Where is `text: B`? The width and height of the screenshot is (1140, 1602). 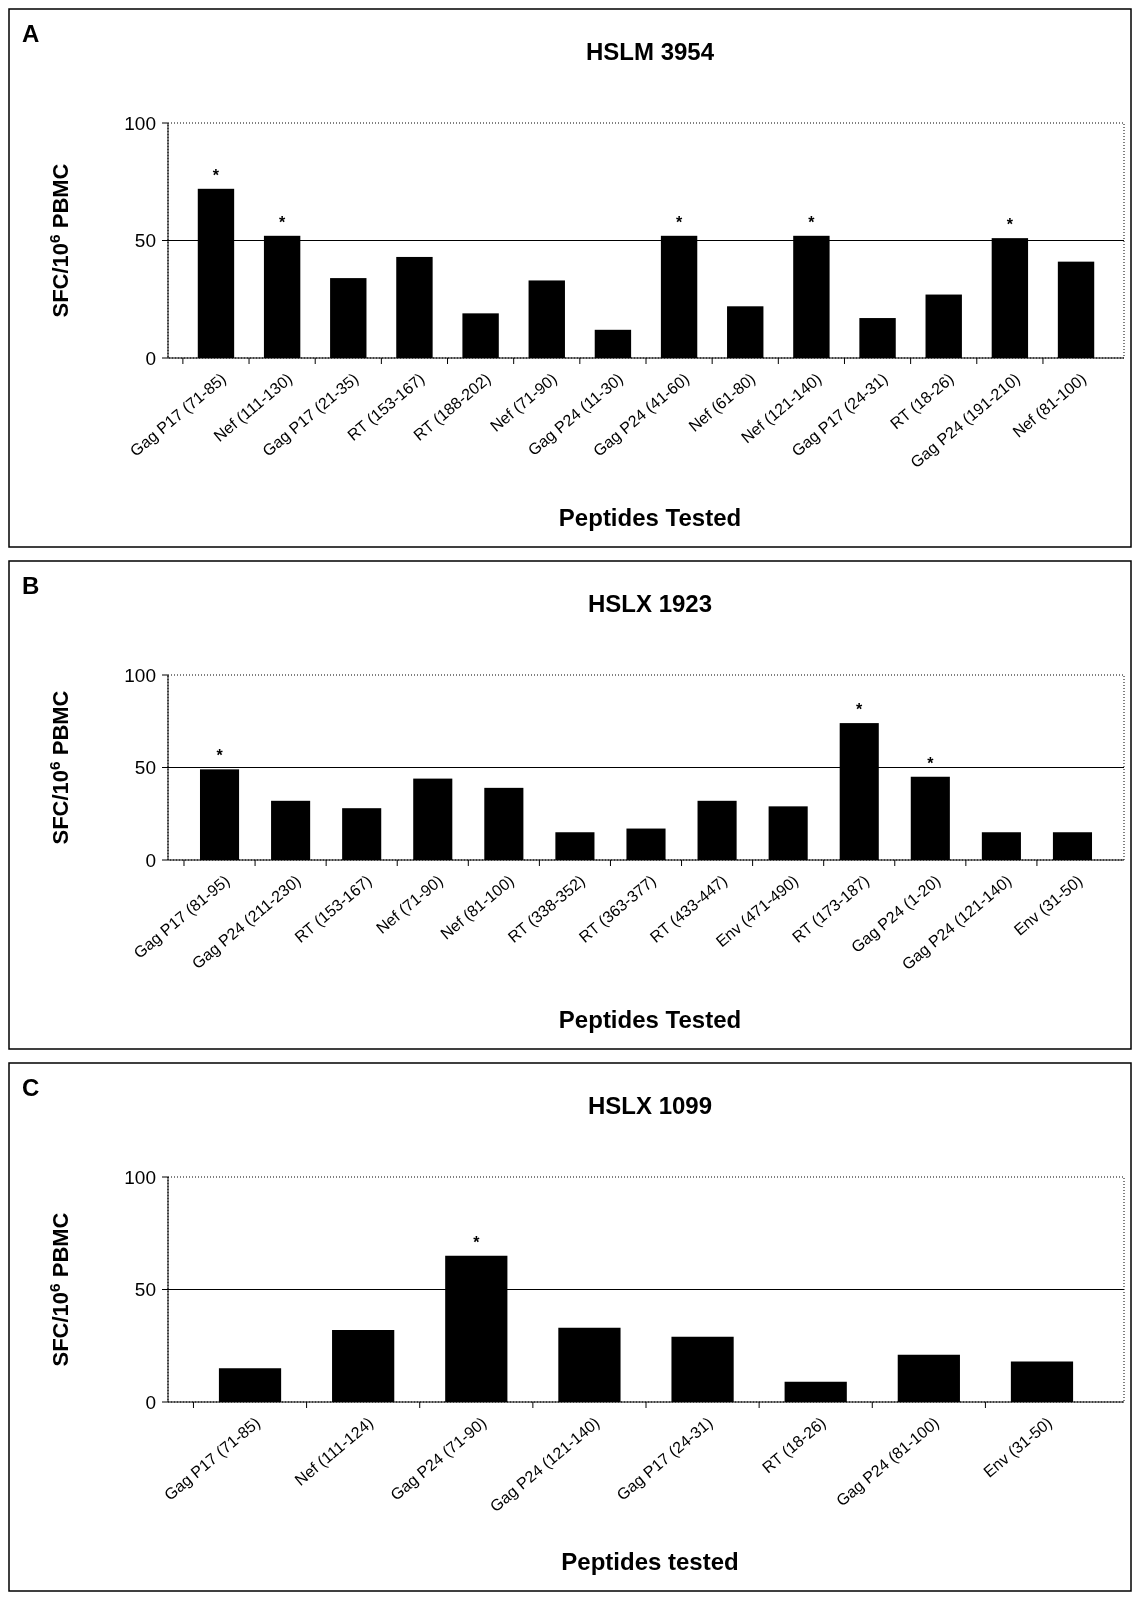
text: B is located at coordinates (31, 585).